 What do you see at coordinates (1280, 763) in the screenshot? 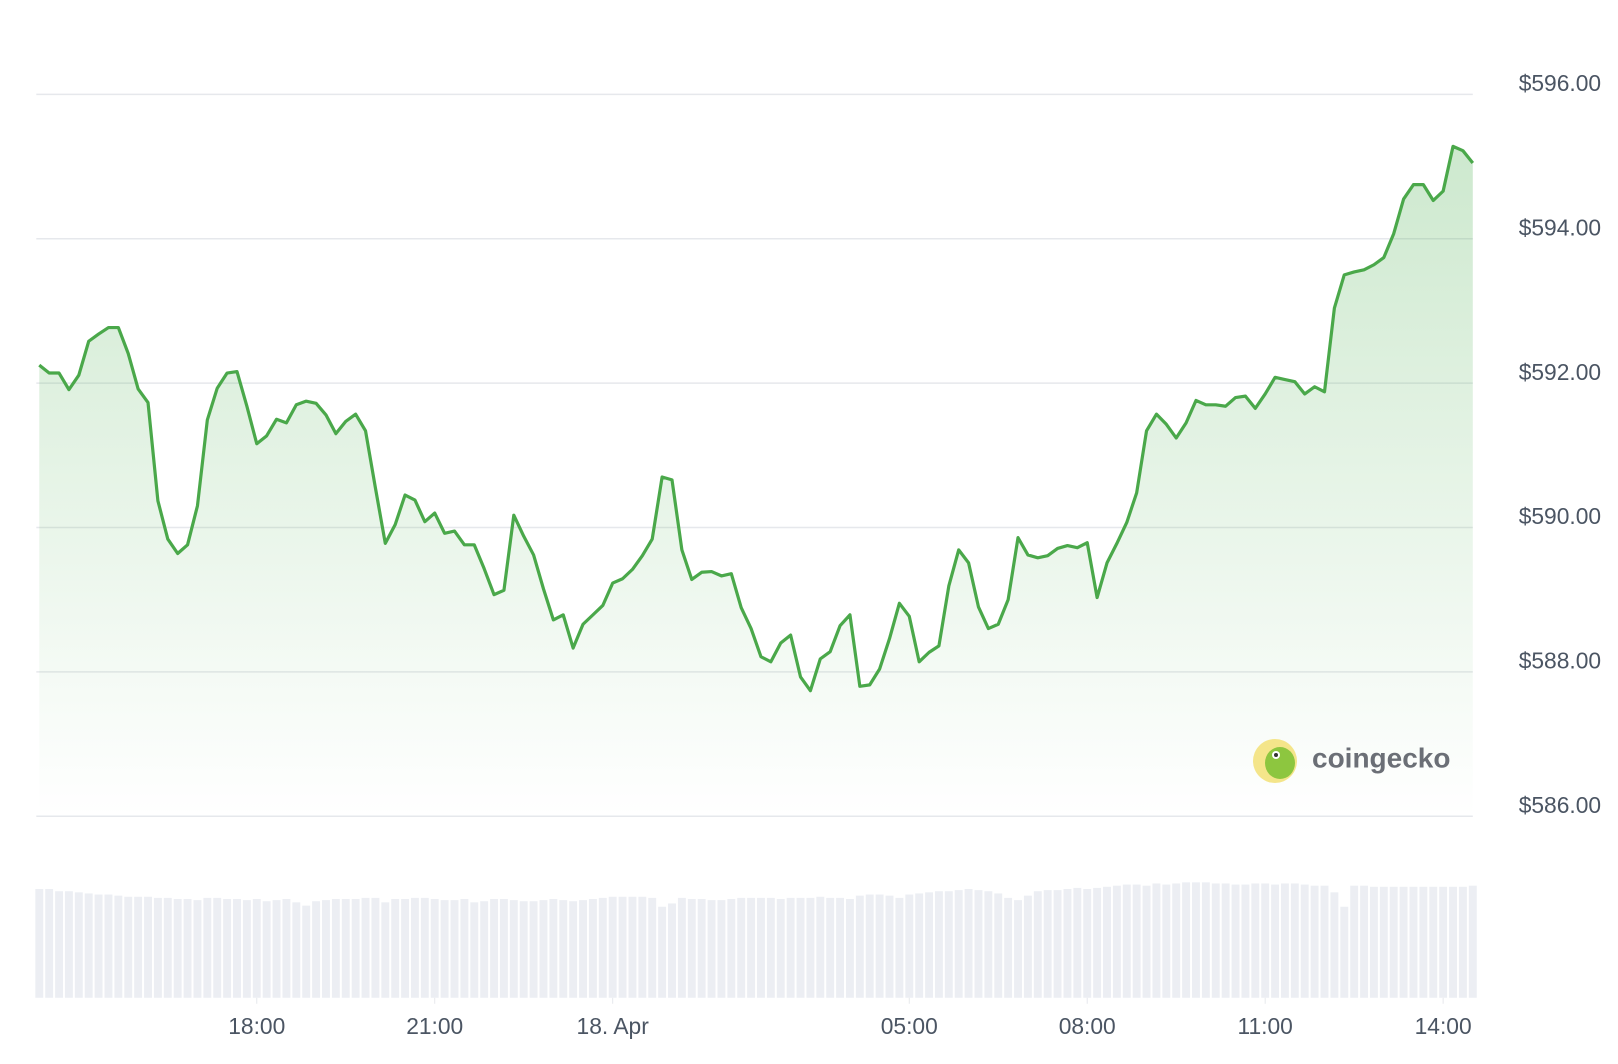
I see `logo-gecko` at bounding box center [1280, 763].